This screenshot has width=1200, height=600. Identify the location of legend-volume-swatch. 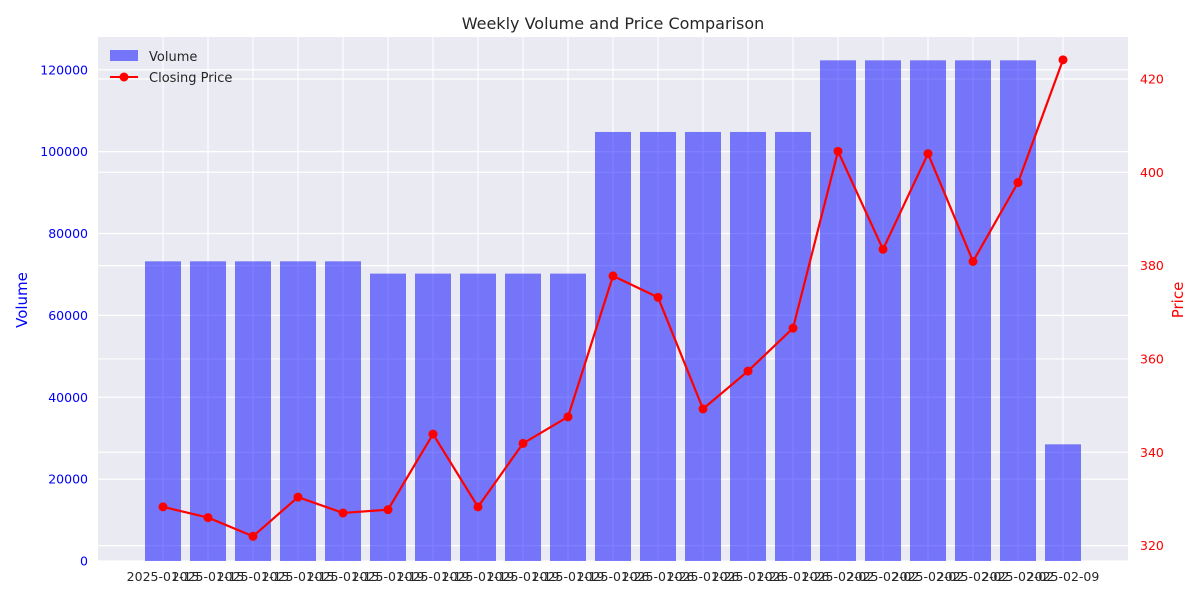
(124, 55).